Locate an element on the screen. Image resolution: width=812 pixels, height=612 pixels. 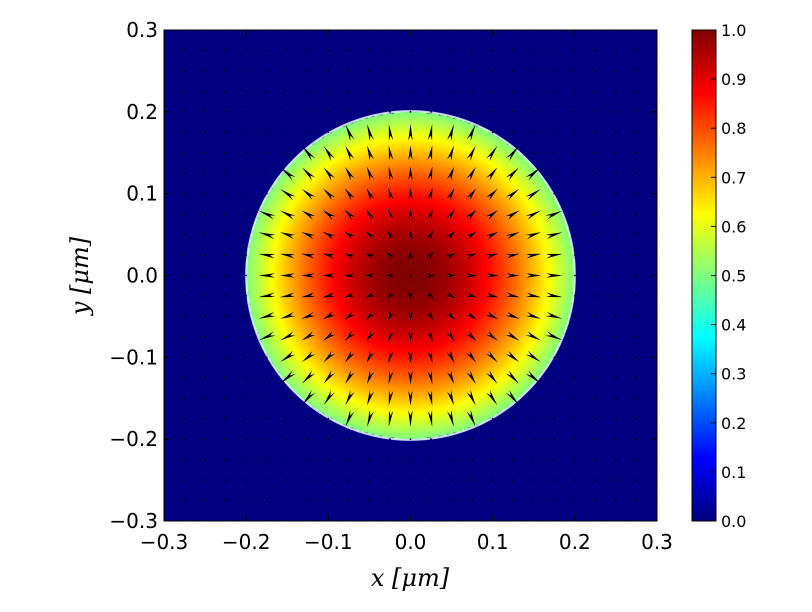
y-tick-label: −0.1 is located at coordinates (133, 357).